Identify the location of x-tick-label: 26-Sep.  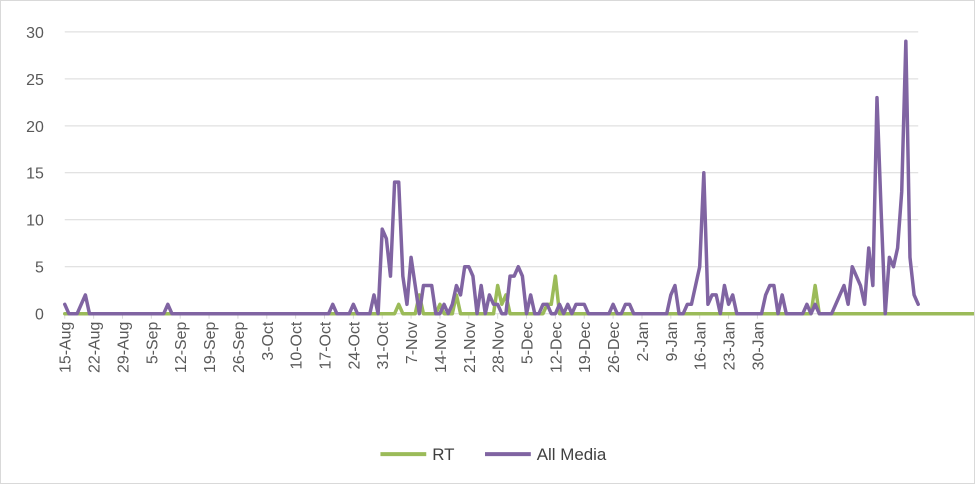
(239, 347).